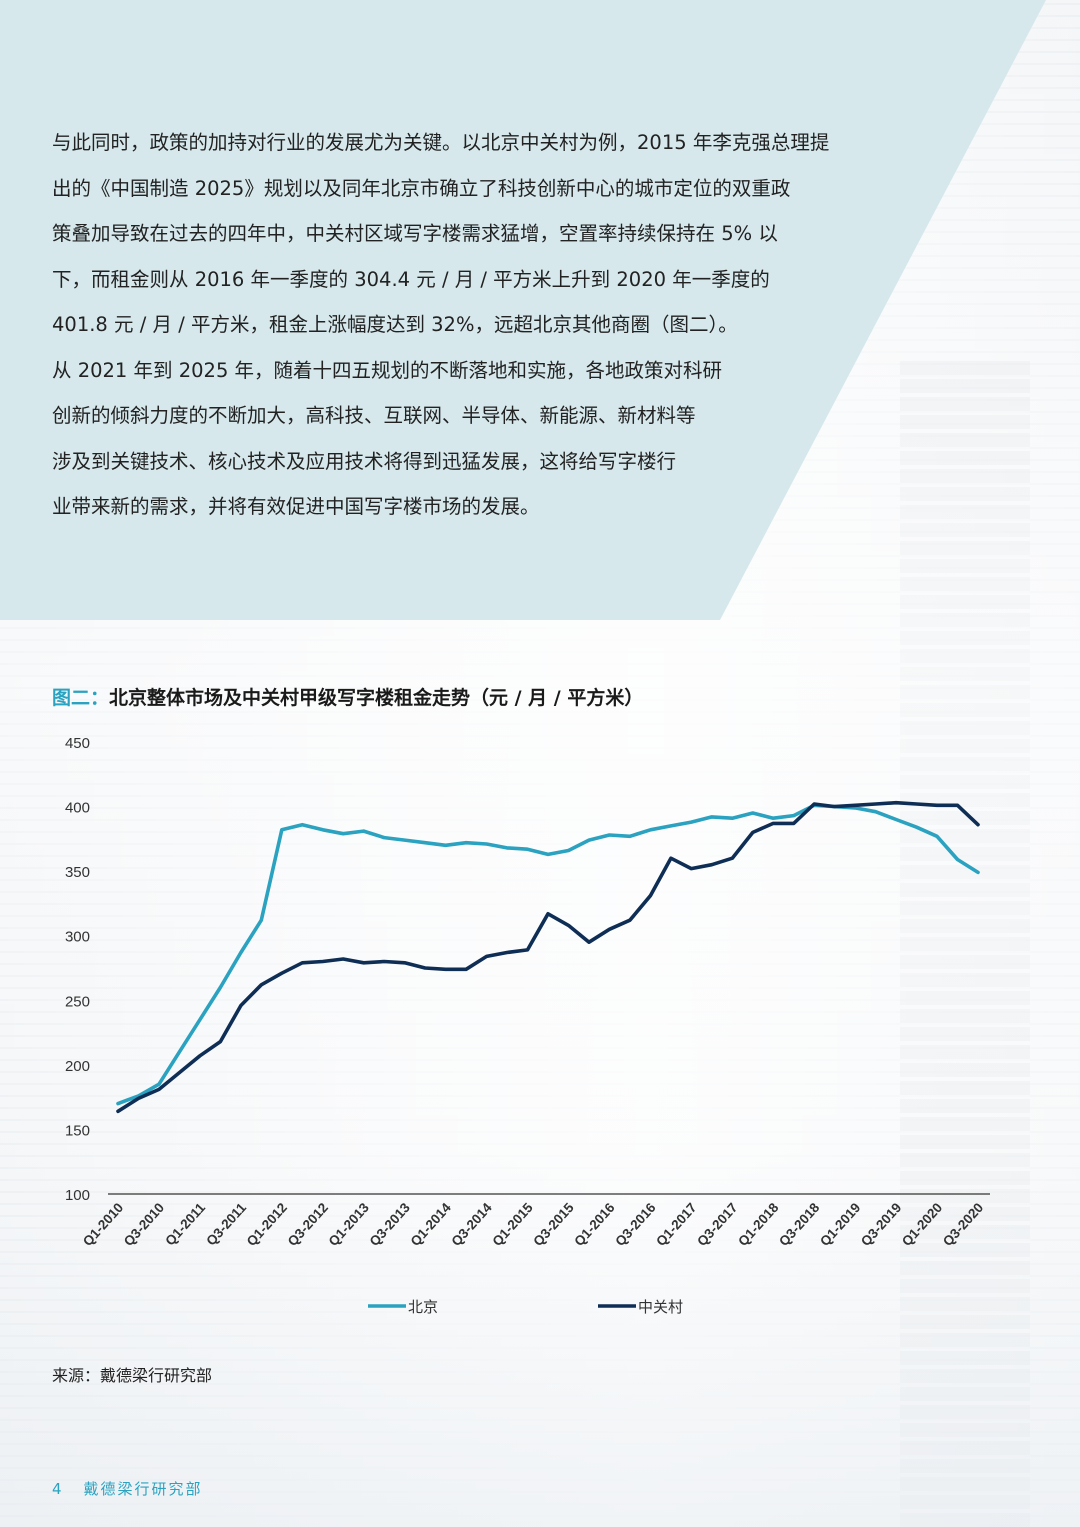 This screenshot has height=1527, width=1080. What do you see at coordinates (77, 1195) in the screenshot?
I see `y-tick-label: 100` at bounding box center [77, 1195].